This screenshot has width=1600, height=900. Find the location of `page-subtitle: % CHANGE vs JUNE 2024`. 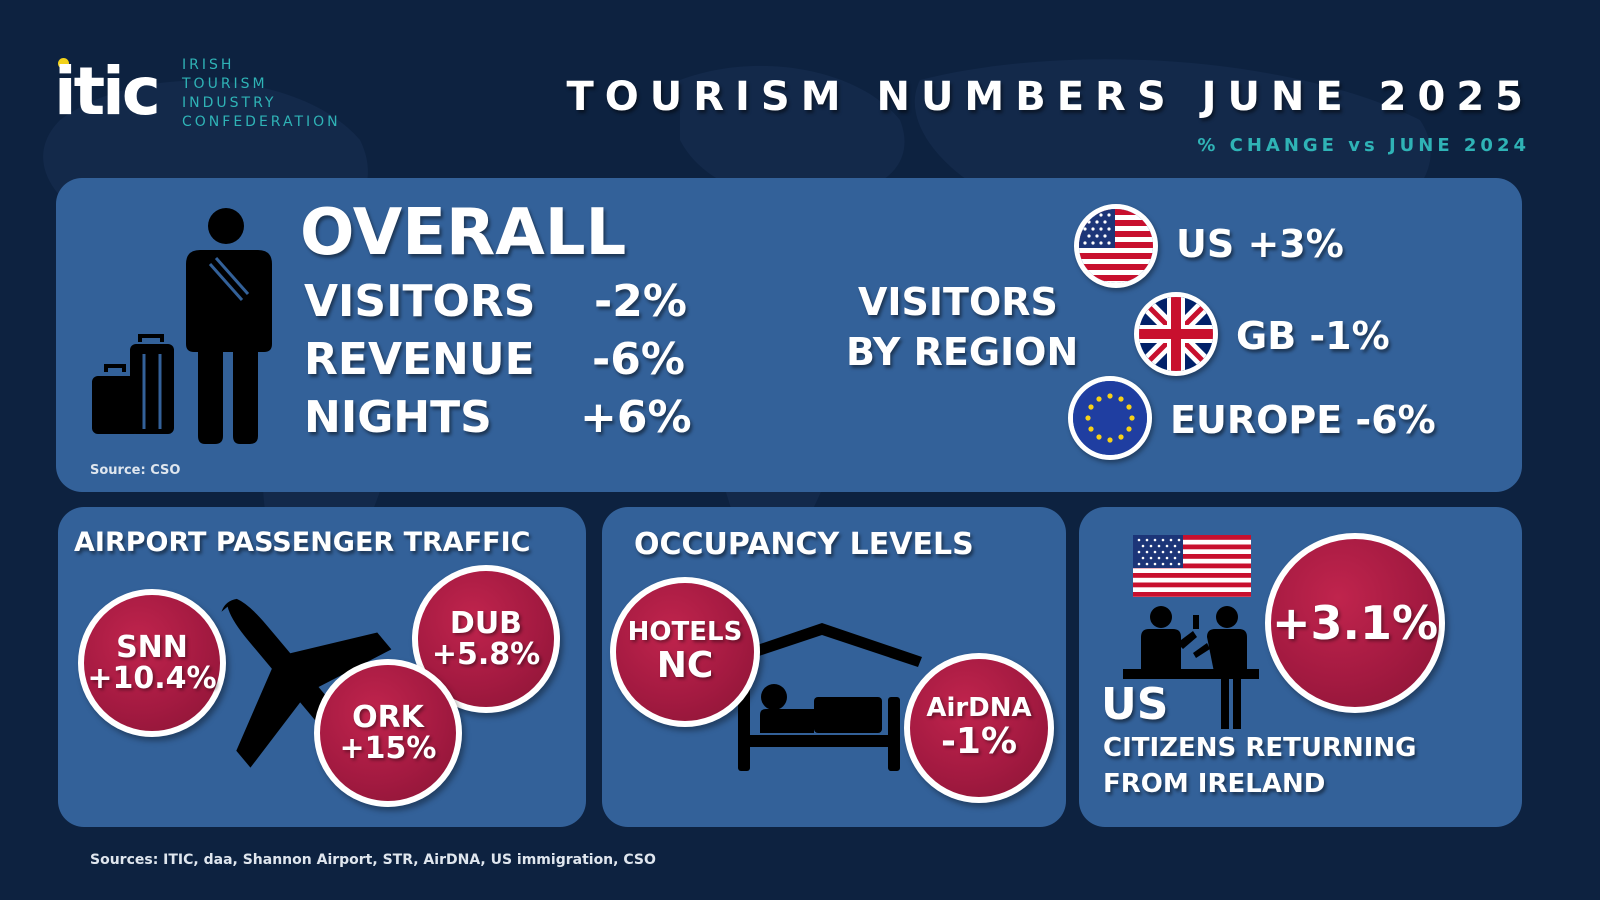

page-subtitle: % CHANGE vs JUNE 2024 is located at coordinates (1363, 145).